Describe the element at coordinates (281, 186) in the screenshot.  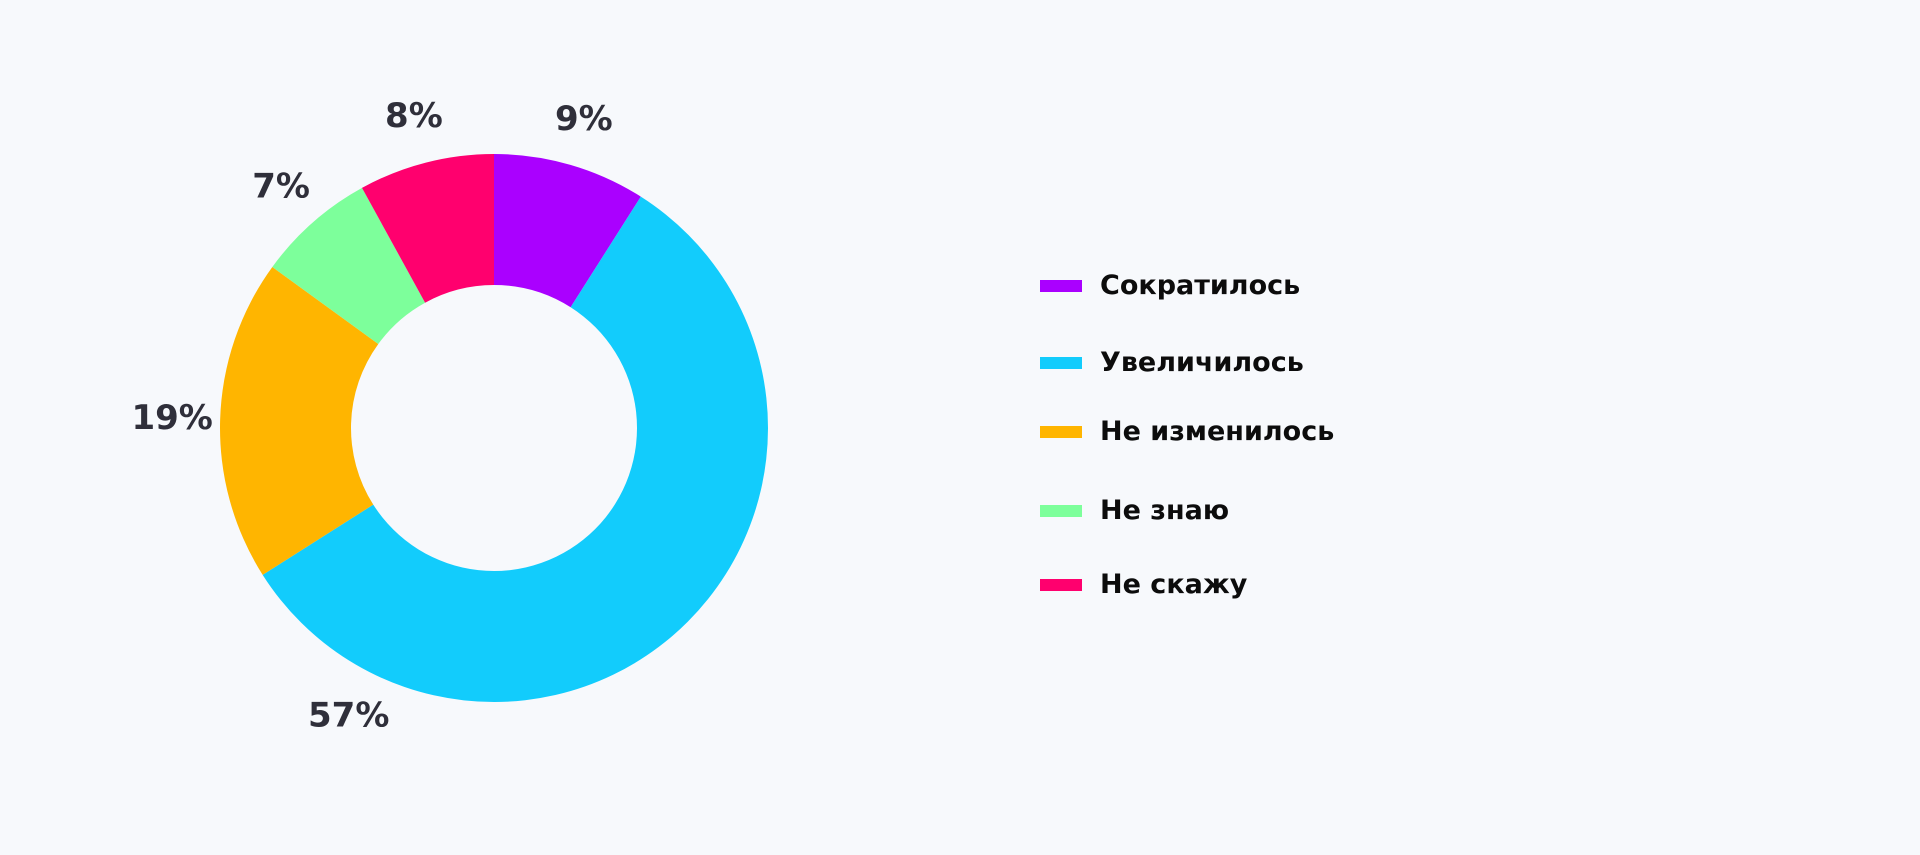
I see `slice-percent-label: 7%` at that location.